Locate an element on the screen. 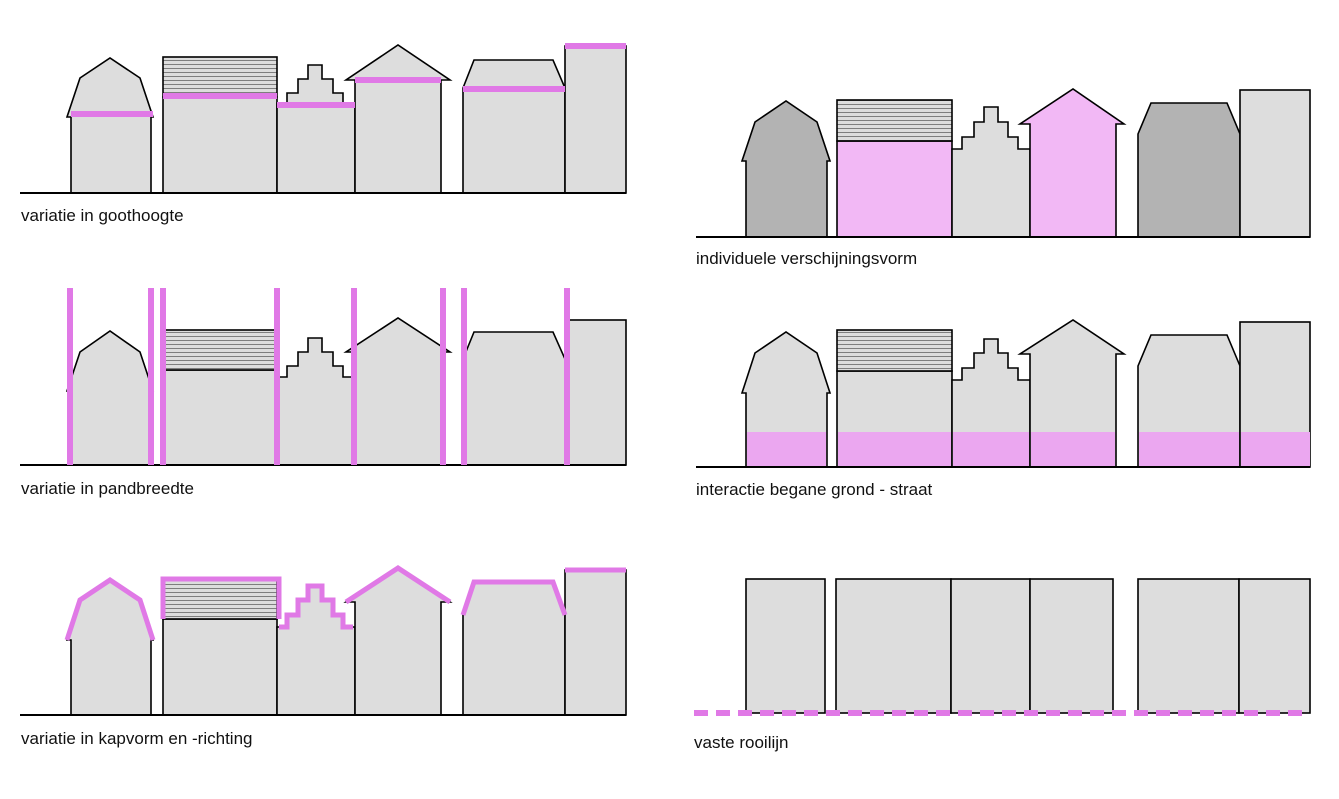 This screenshot has width=1339, height=799. panel-verschijningsvorm is located at coordinates (1003, 163).